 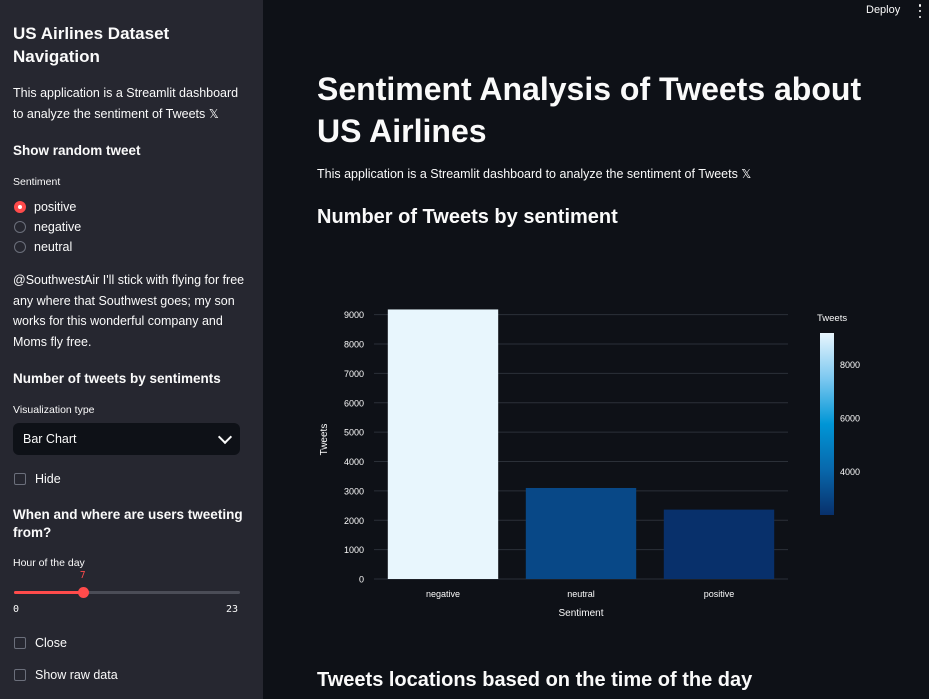 What do you see at coordinates (77, 150) in the screenshot?
I see `random-tweet-header: Show random tweet` at bounding box center [77, 150].